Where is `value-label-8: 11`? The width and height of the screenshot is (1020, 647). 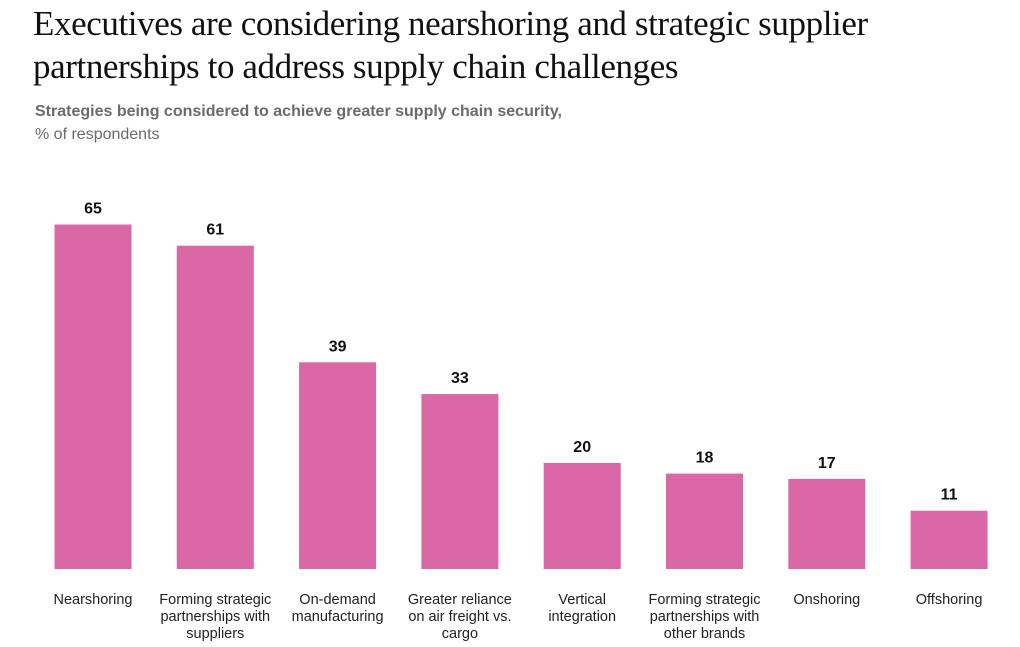
value-label-8: 11 is located at coordinates (949, 495).